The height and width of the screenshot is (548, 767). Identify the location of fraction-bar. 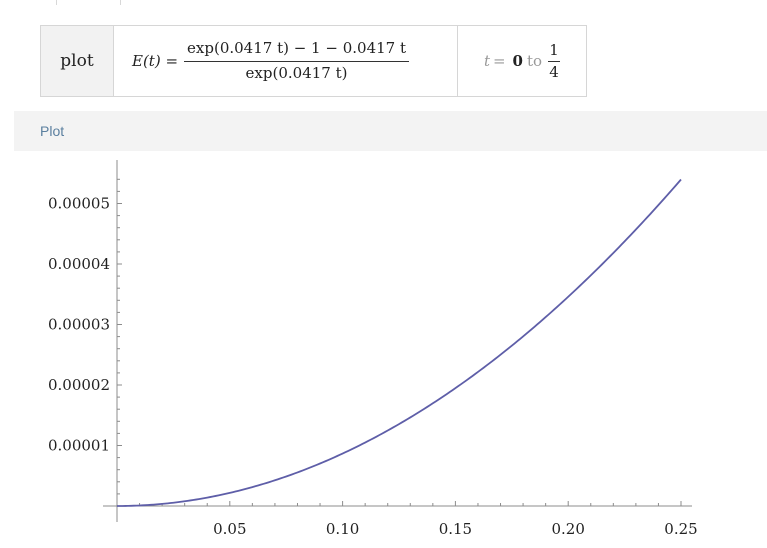
(296, 61).